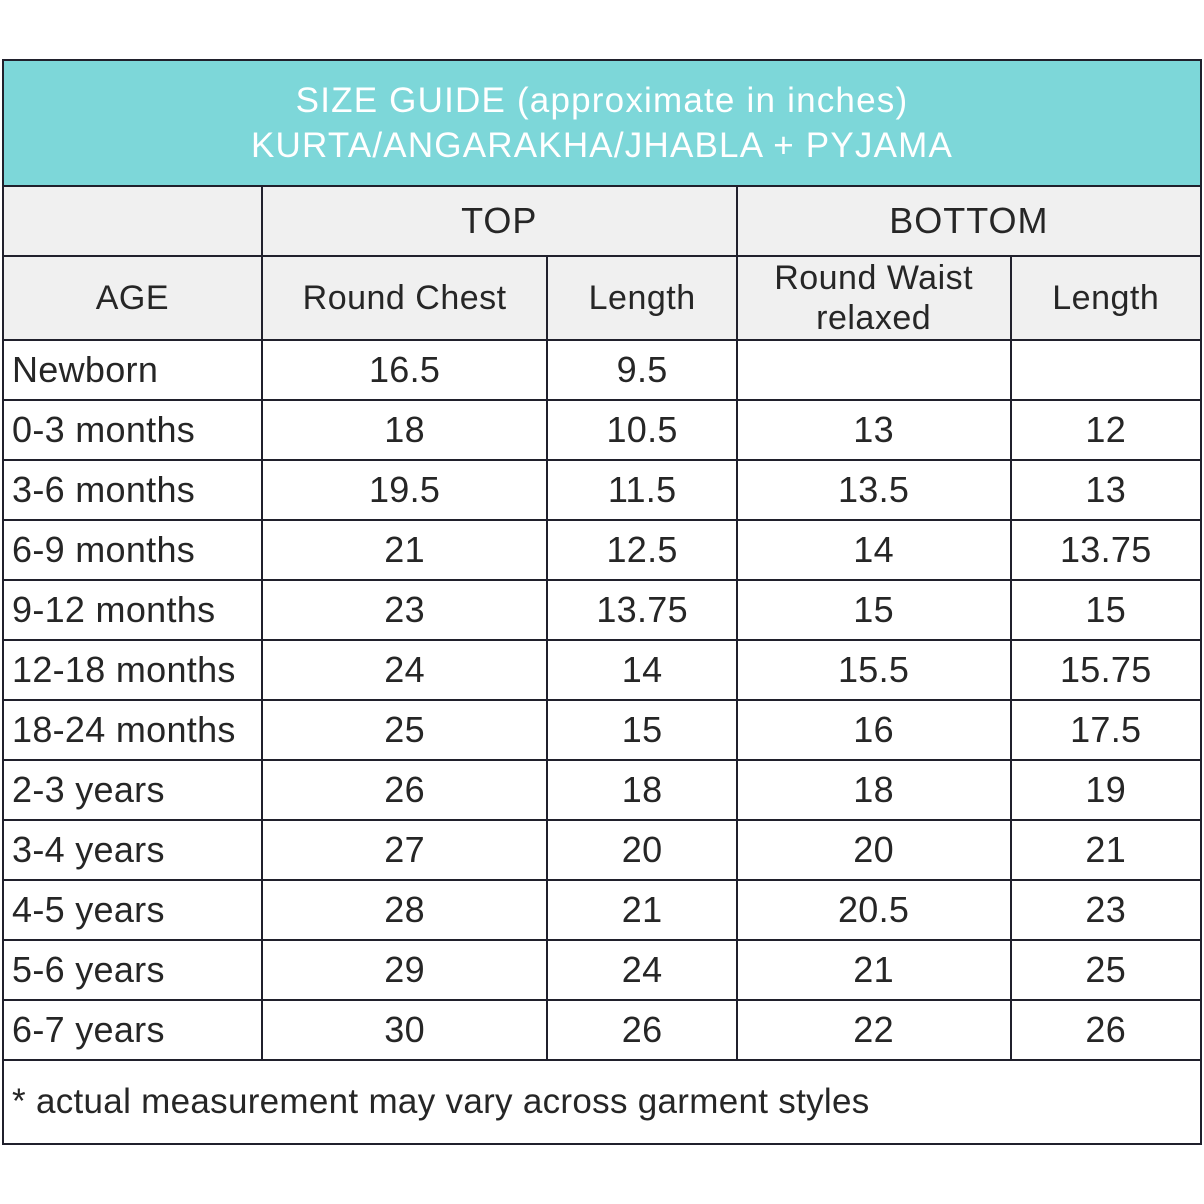 The image size is (1204, 1204). I want to click on top-length-cell: 9.5, so click(642, 370).